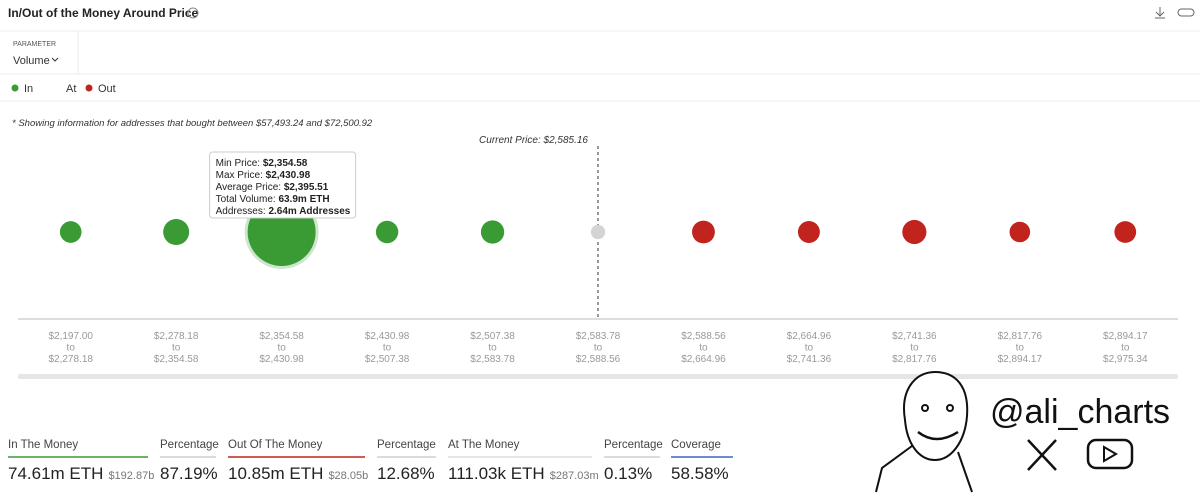  What do you see at coordinates (71, 89) in the screenshot?
I see `legend-label: At` at bounding box center [71, 89].